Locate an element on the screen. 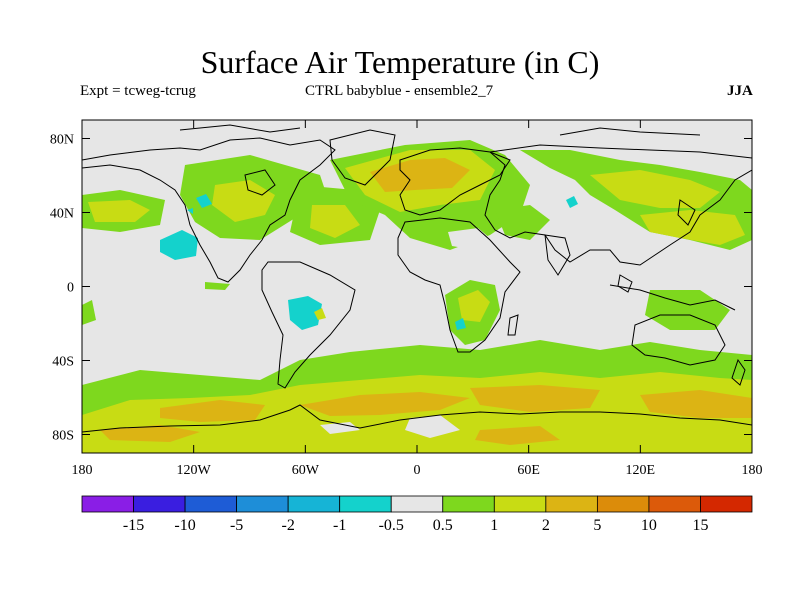 This screenshot has width=800, height=600. lat-tick-label: 40N is located at coordinates (62, 214).